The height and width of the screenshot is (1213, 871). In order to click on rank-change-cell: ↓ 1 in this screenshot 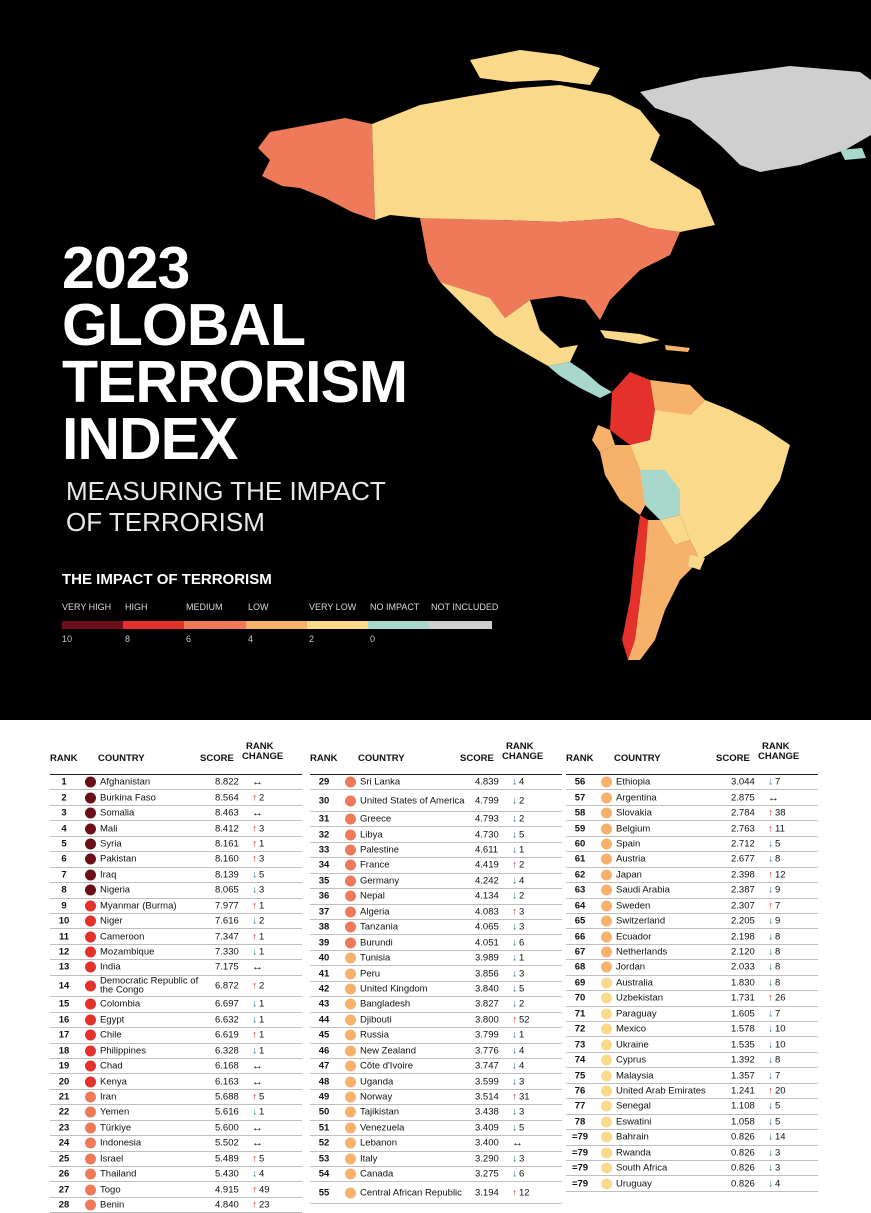, I will do `click(258, 1112)`.